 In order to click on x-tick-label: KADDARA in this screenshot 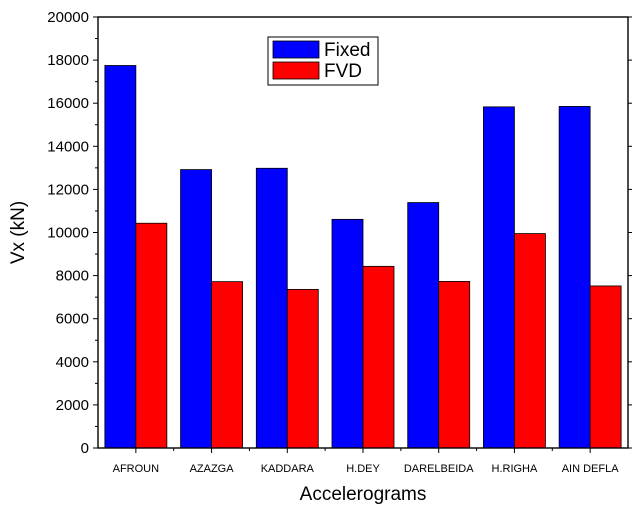, I will do `click(288, 469)`.